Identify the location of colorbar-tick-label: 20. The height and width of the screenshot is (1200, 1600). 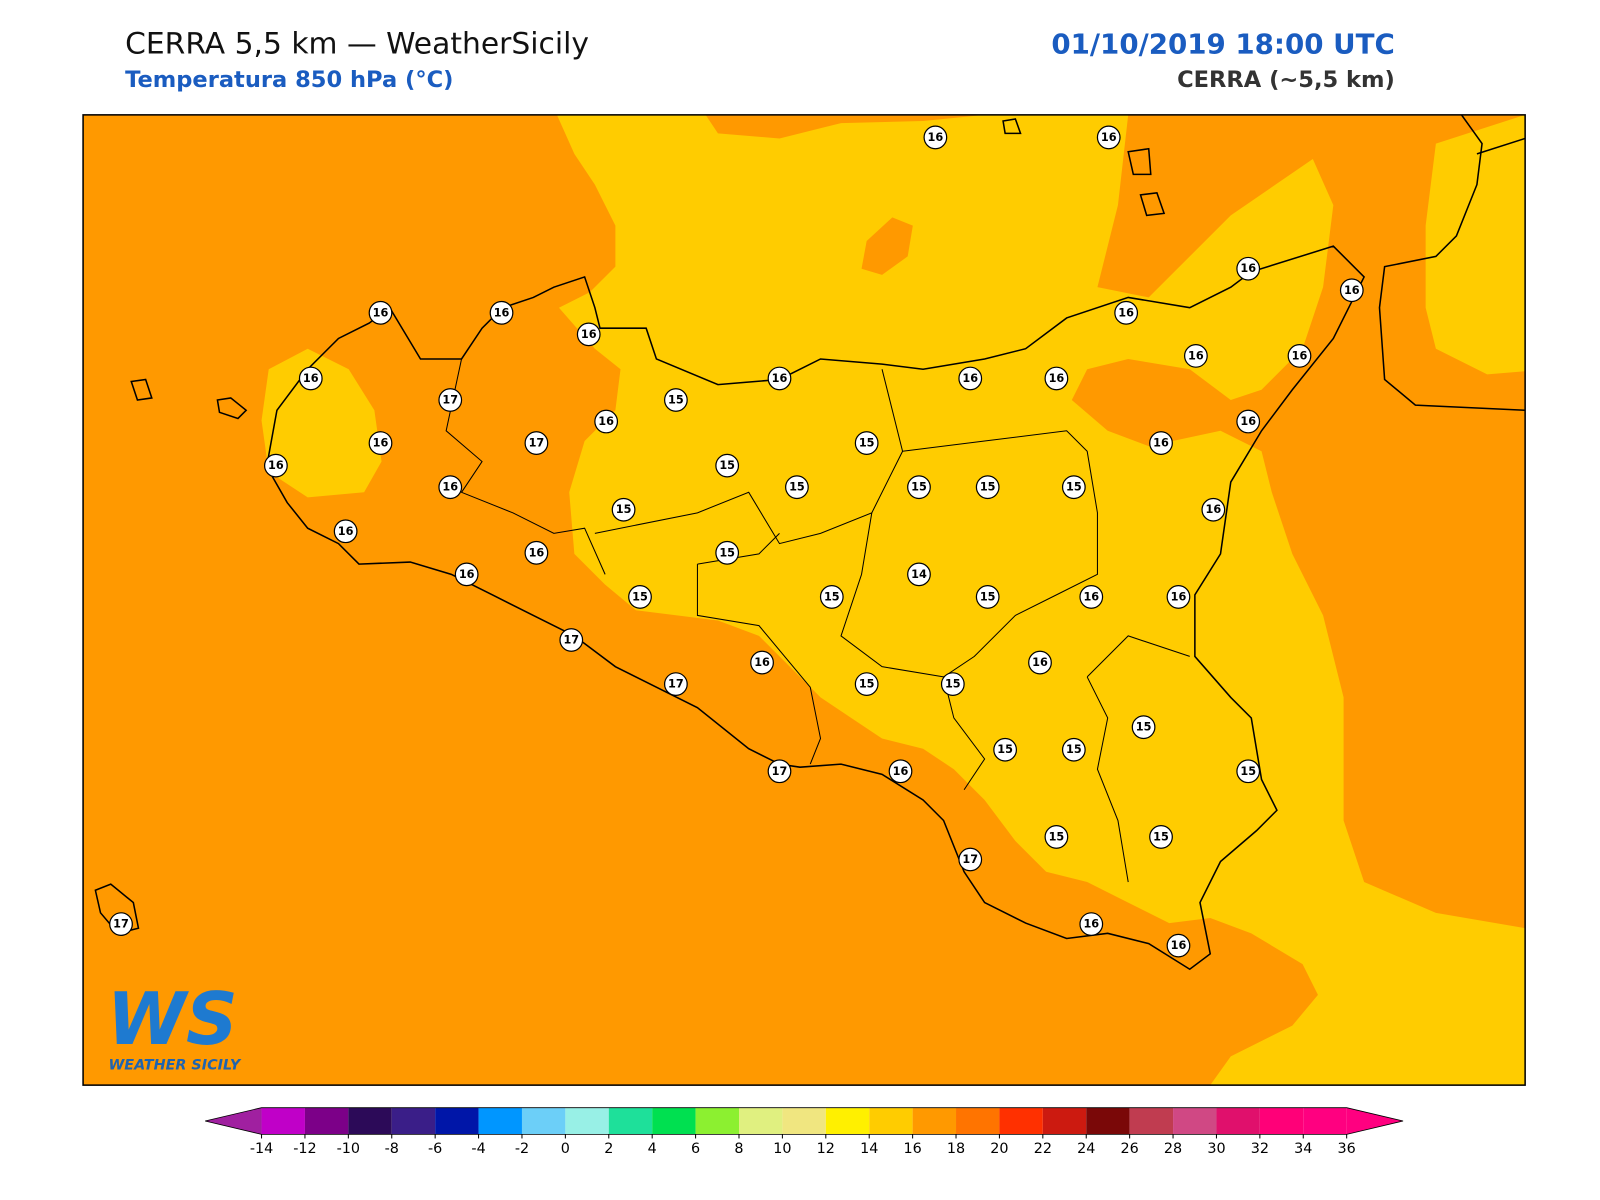
(999, 1149).